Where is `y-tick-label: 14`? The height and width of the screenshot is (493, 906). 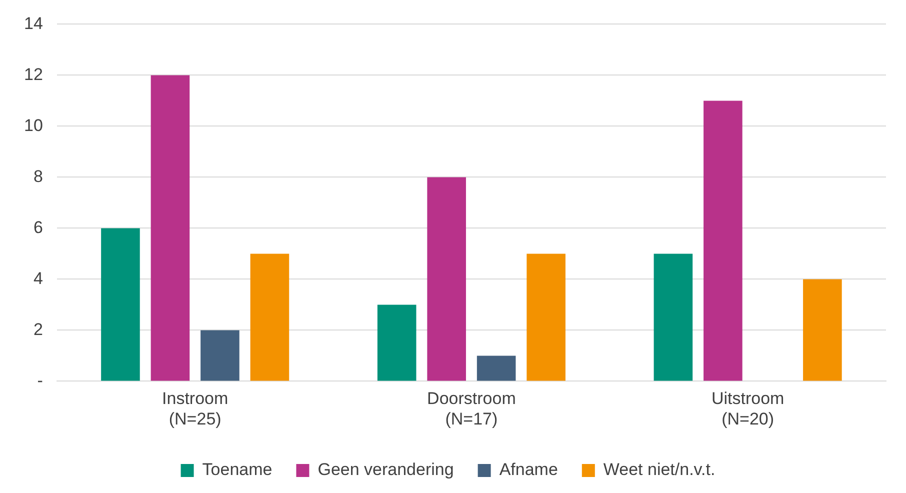 y-tick-label: 14 is located at coordinates (33, 23).